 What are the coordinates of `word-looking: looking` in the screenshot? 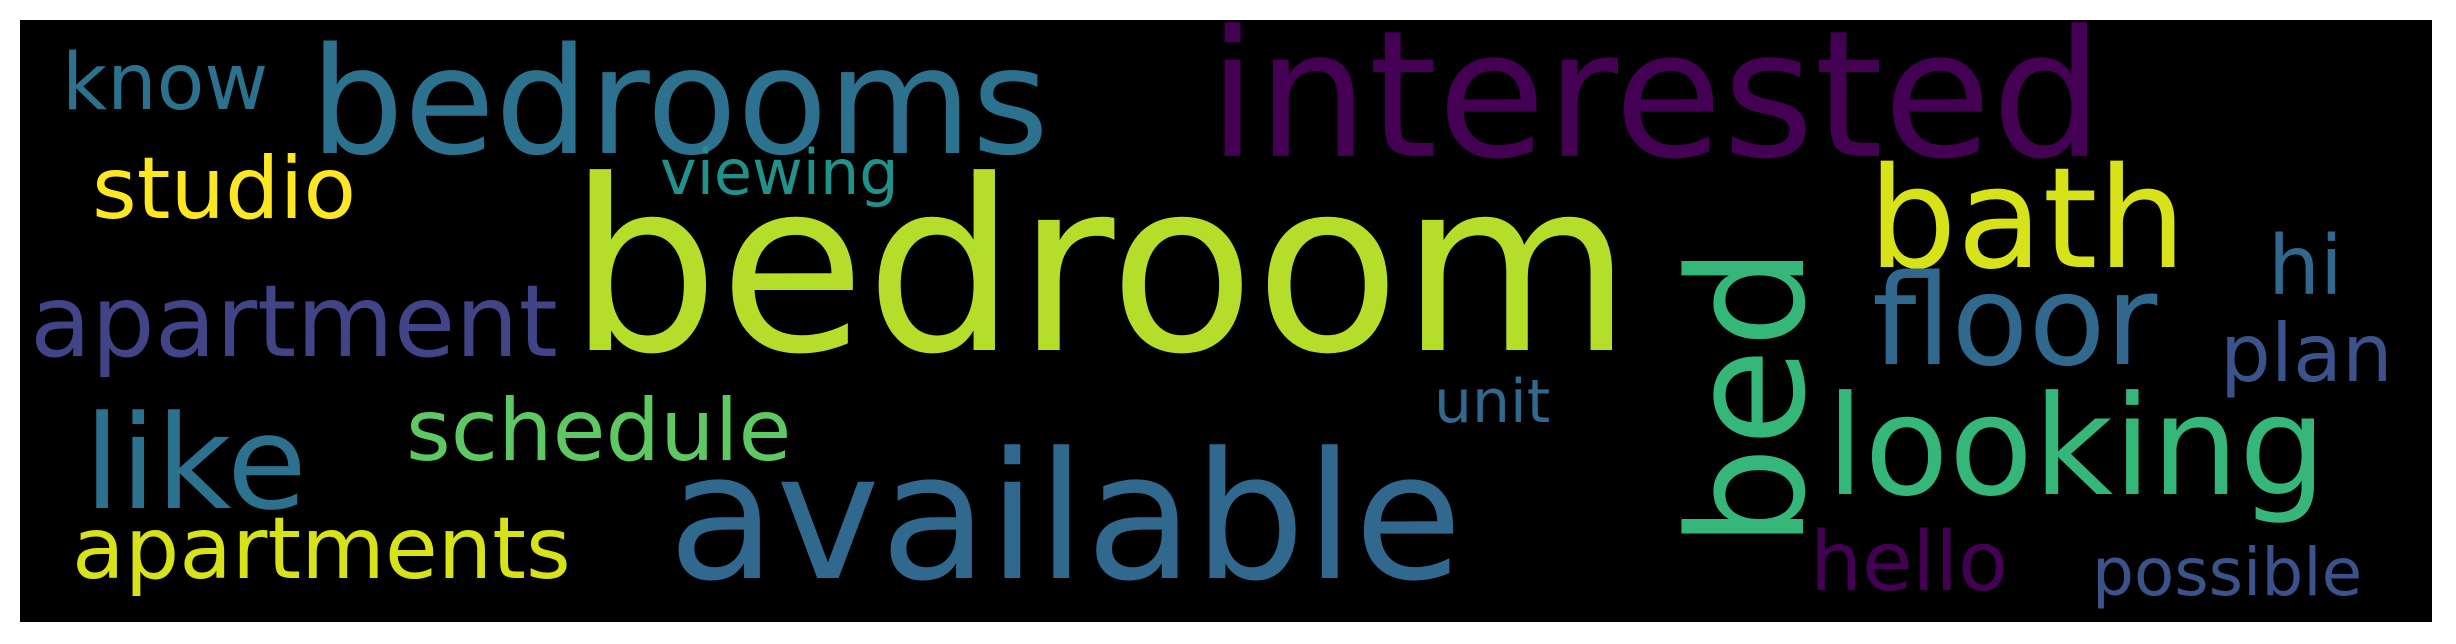 It's located at (2076, 446).